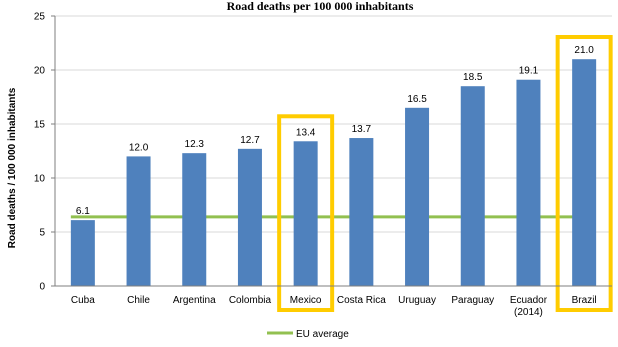 The height and width of the screenshot is (347, 618). I want to click on data-label-paraguay: 18.5, so click(473, 77).